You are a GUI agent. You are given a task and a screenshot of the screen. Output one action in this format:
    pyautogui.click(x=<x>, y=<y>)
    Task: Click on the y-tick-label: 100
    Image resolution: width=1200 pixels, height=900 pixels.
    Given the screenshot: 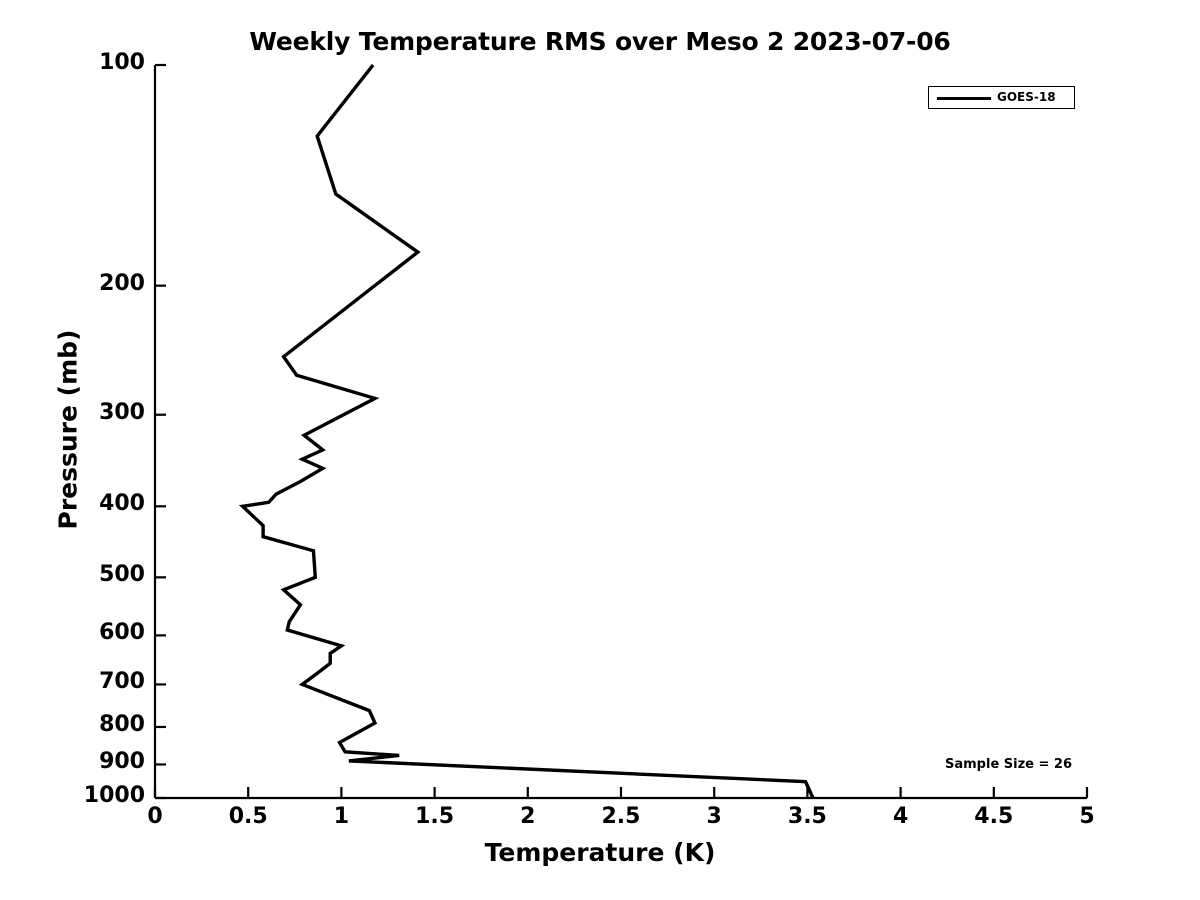 What is the action you would take?
    pyautogui.click(x=122, y=62)
    